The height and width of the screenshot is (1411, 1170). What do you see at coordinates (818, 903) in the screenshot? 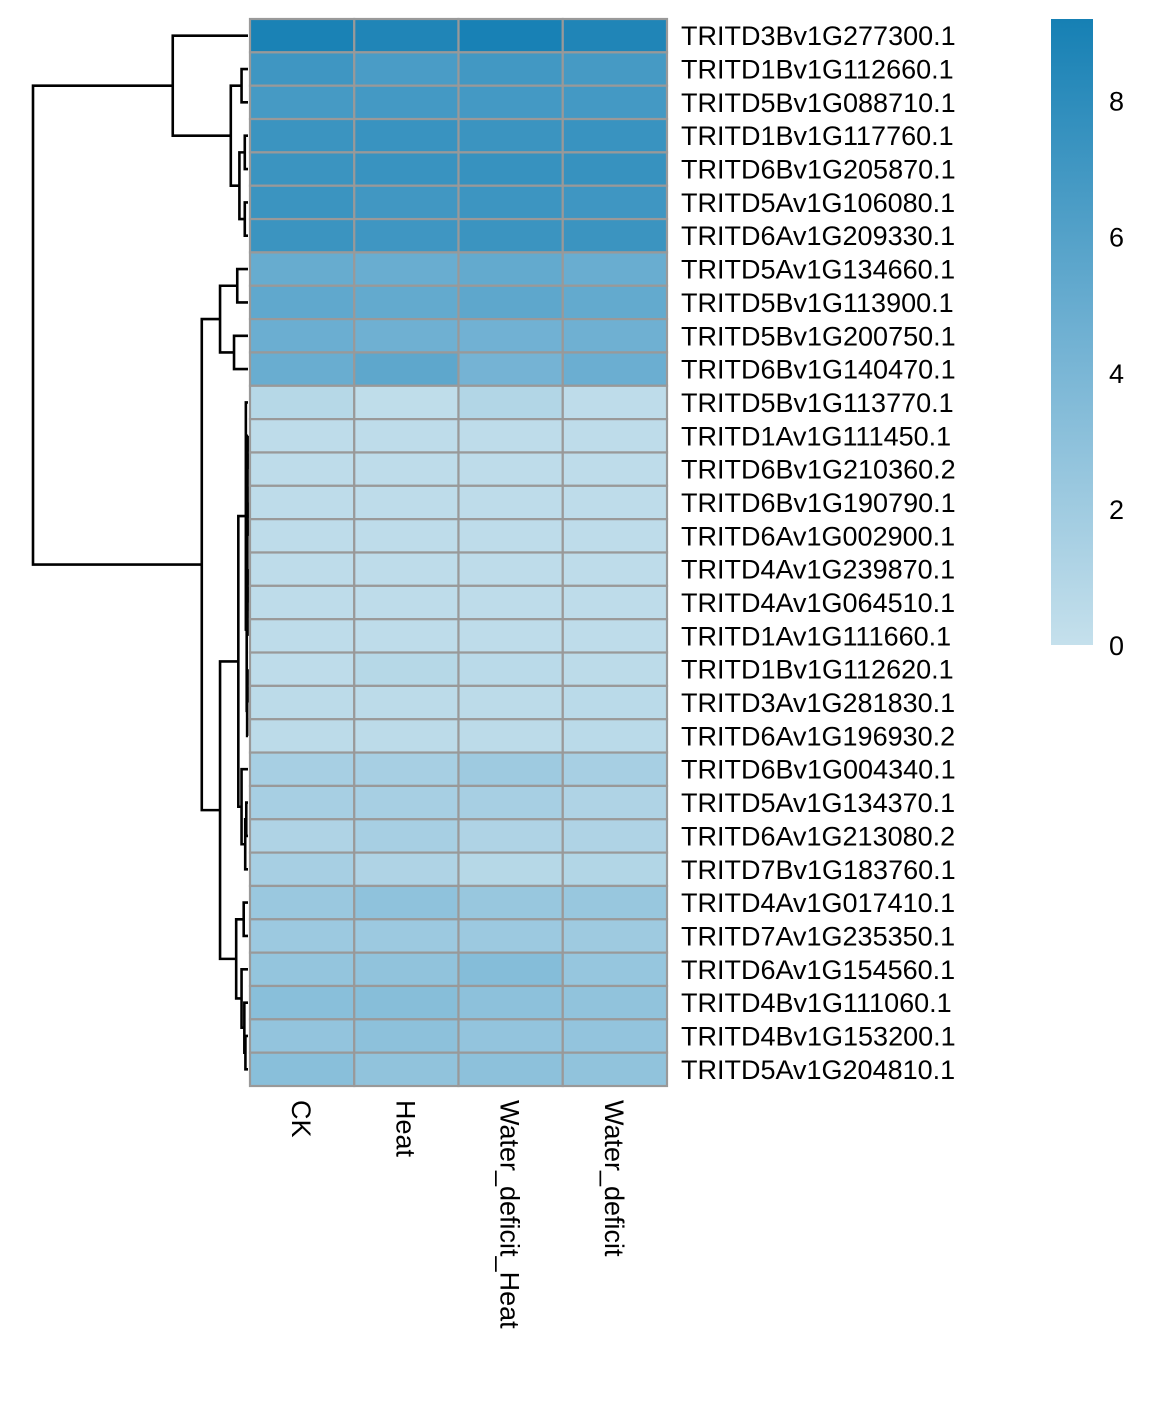
I see `row-label: TRITD4Av1G017410.1` at bounding box center [818, 903].